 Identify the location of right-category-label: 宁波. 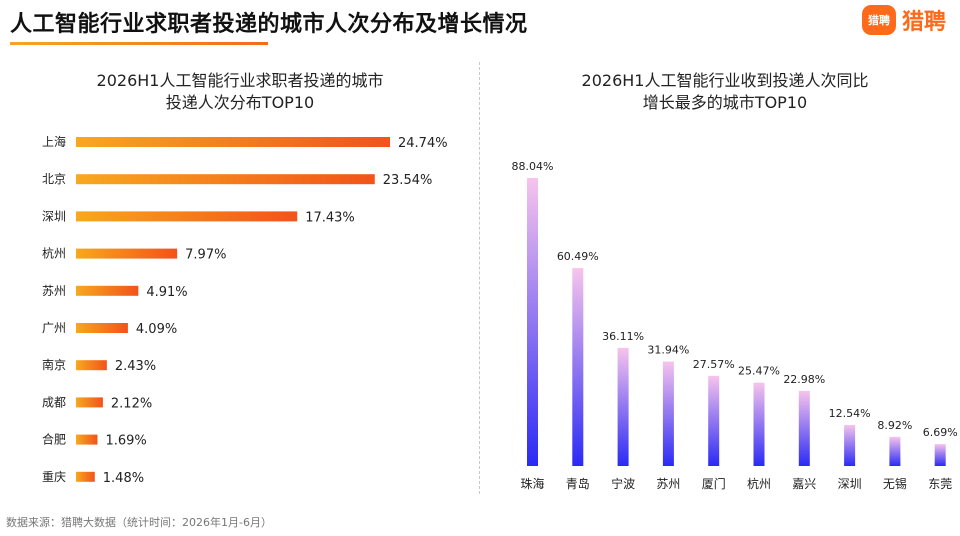
(623, 483).